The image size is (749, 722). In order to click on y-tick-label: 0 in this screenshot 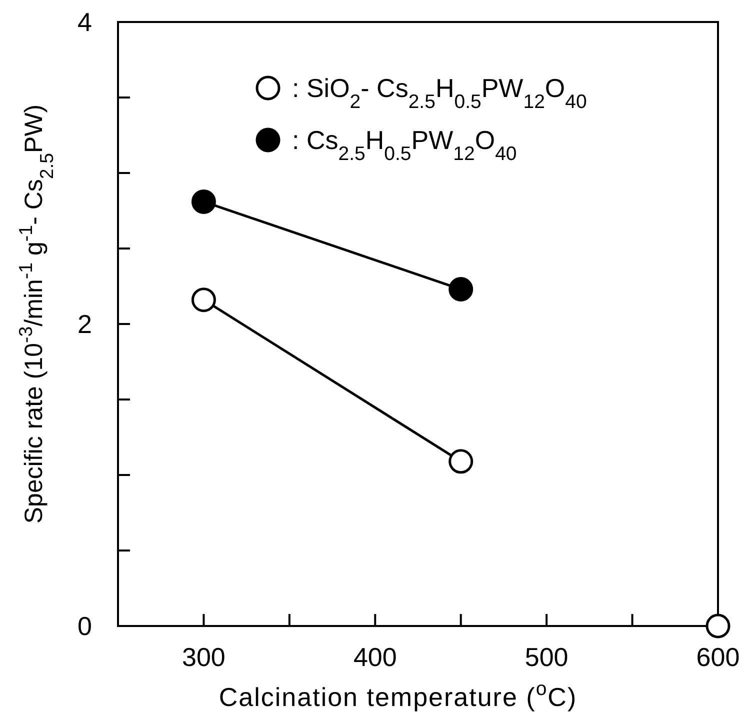, I will do `click(85, 626)`.